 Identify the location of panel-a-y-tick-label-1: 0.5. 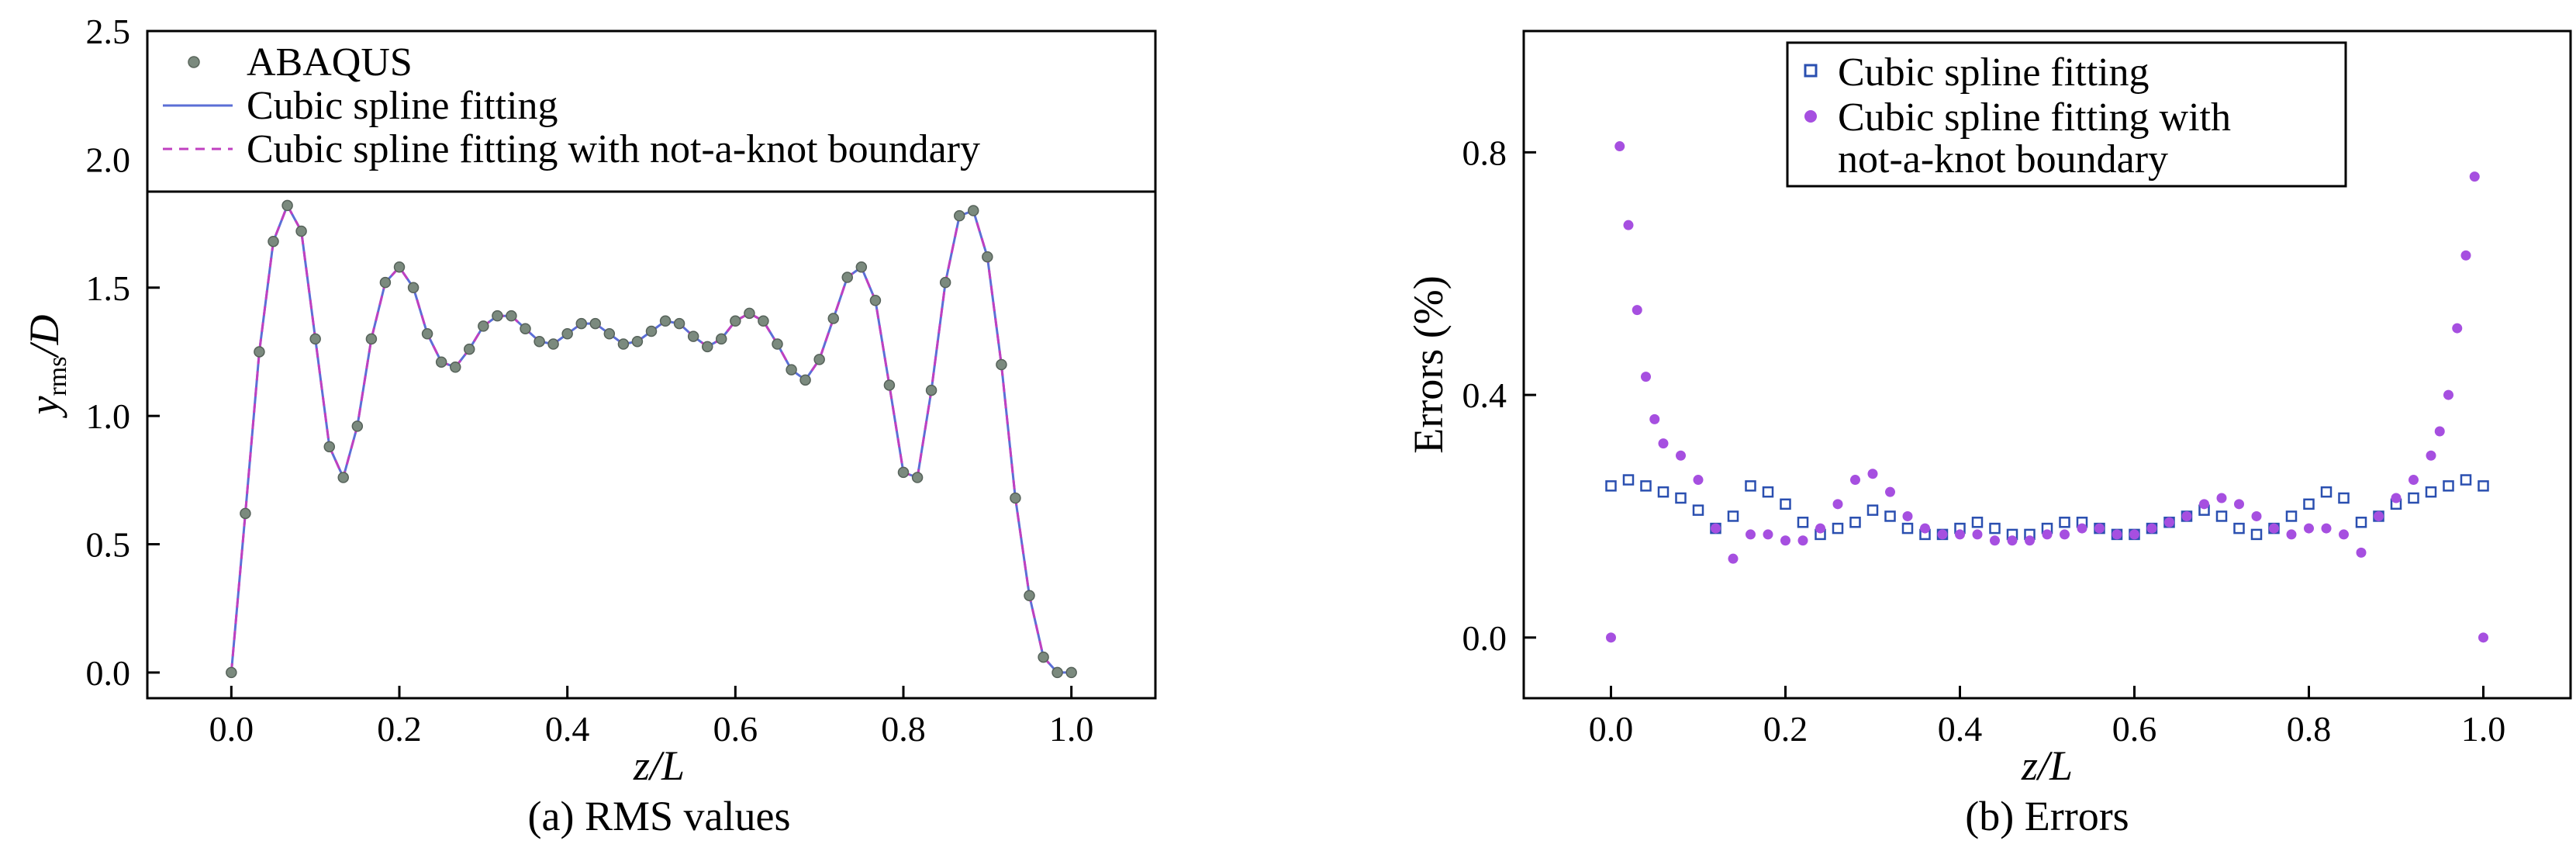
(108, 545).